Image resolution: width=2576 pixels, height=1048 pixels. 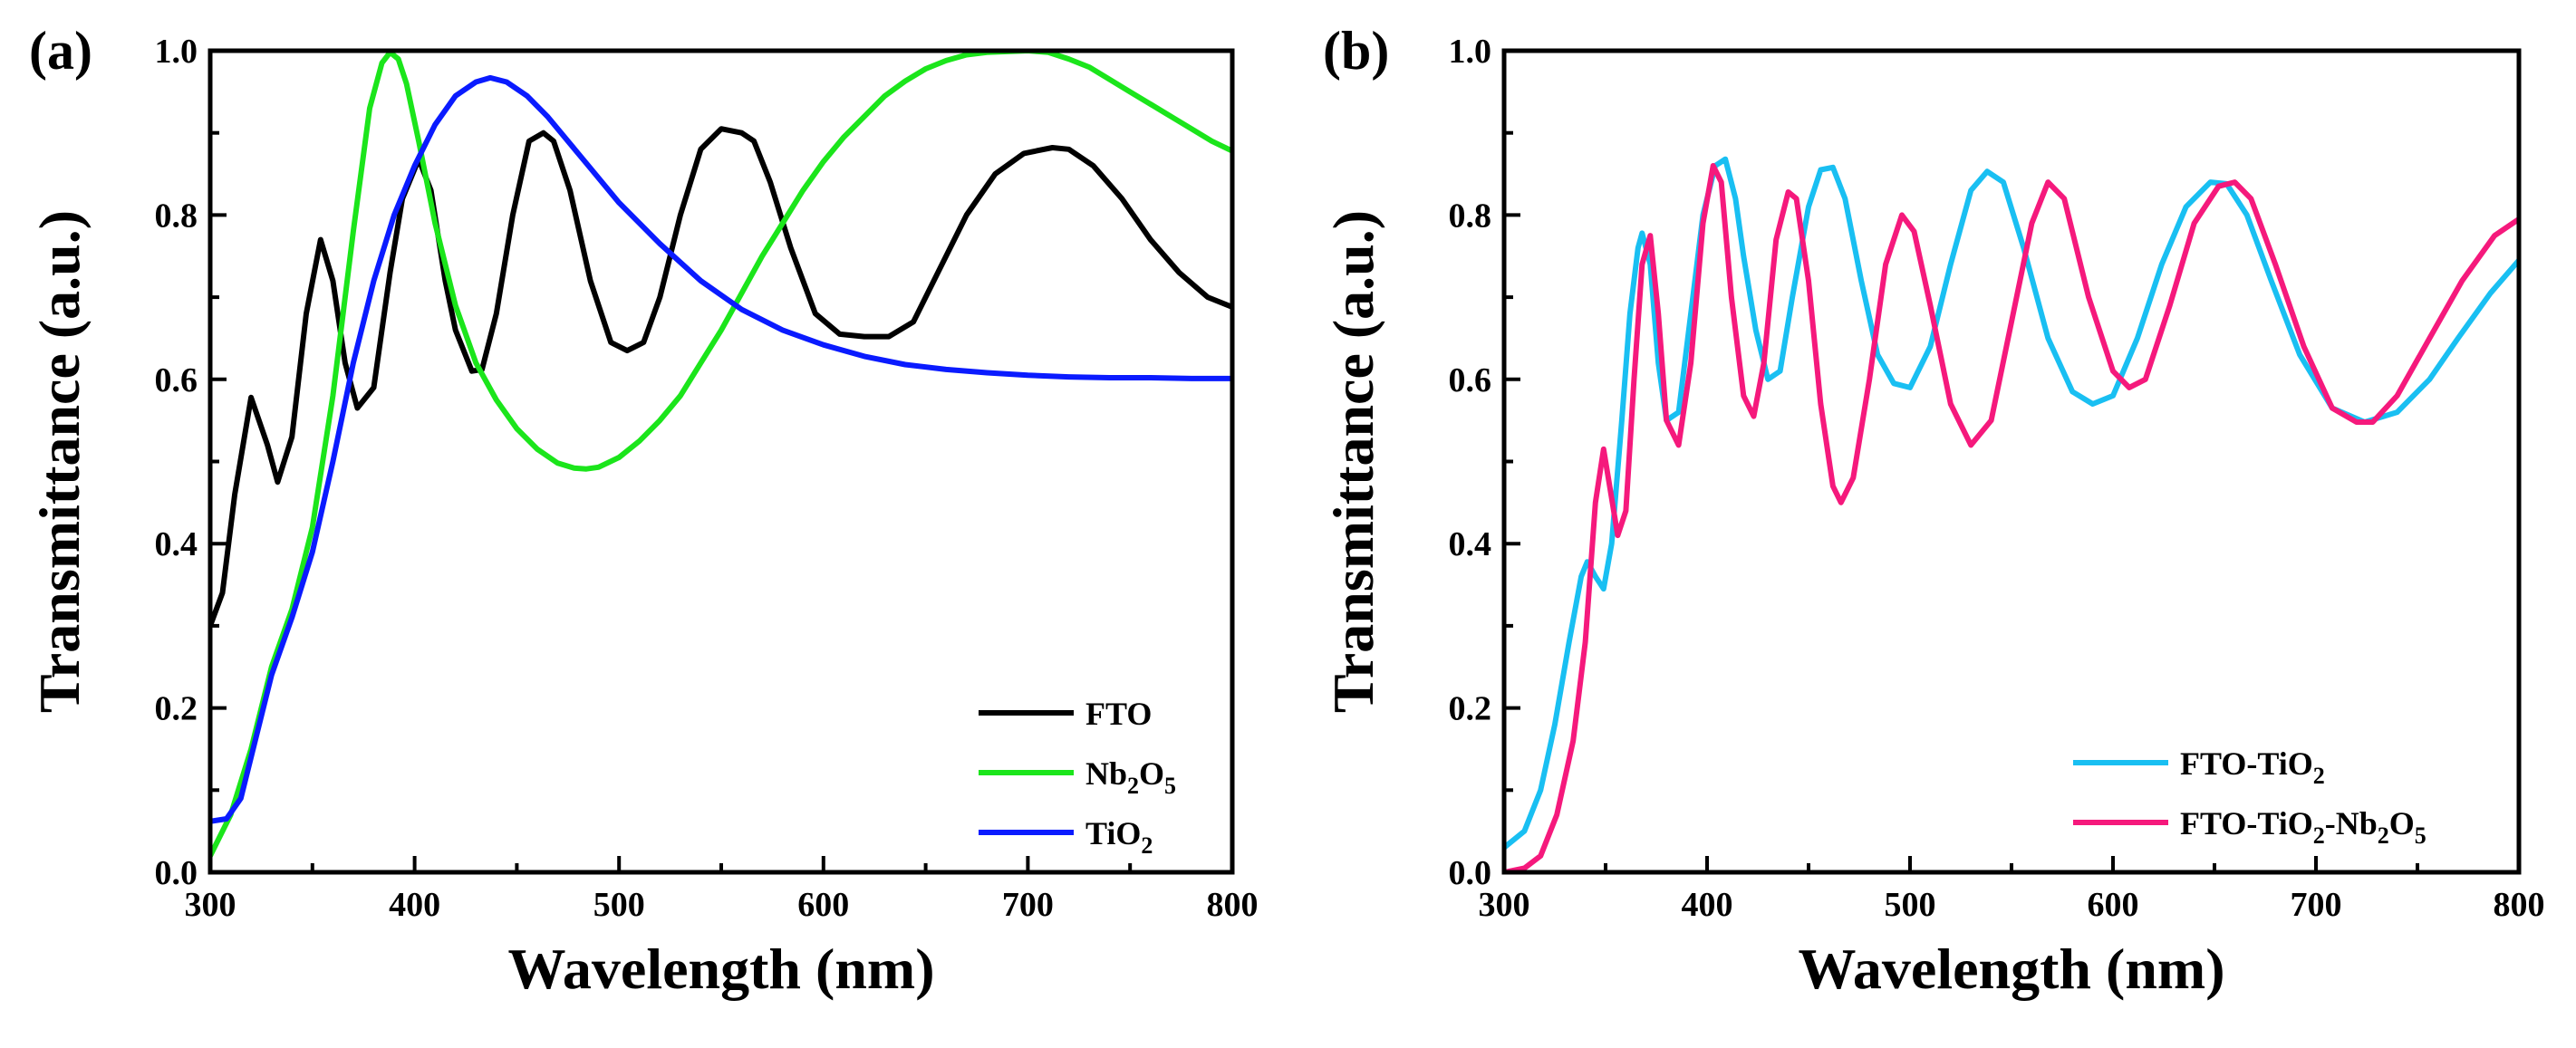 What do you see at coordinates (176, 380) in the screenshot?
I see `panel-a-y-tick-label: 0.6` at bounding box center [176, 380].